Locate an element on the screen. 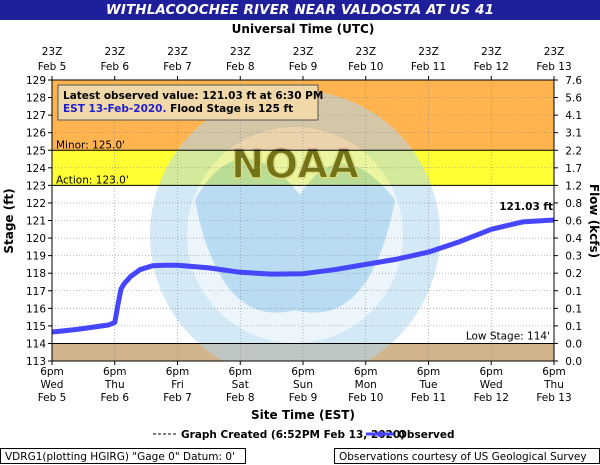  legend-graph-created: Graph Created (6:52PM Feb 13, 2020) is located at coordinates (293, 435).